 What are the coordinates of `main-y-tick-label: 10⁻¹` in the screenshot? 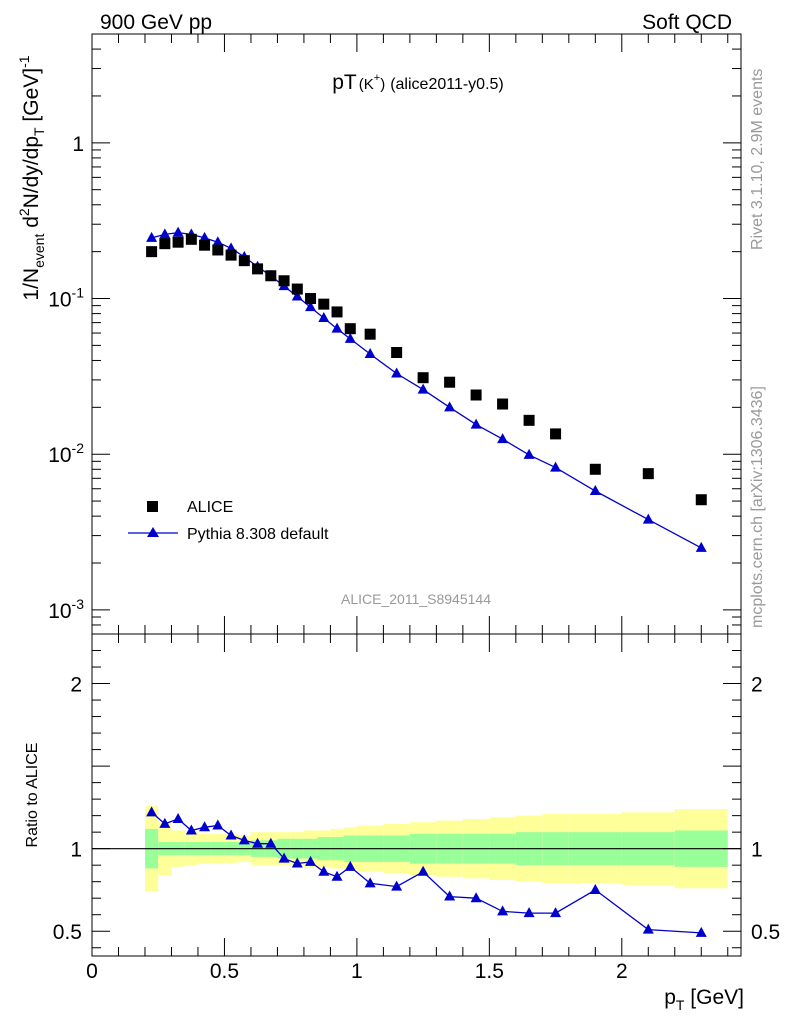 It's located at (66, 298).